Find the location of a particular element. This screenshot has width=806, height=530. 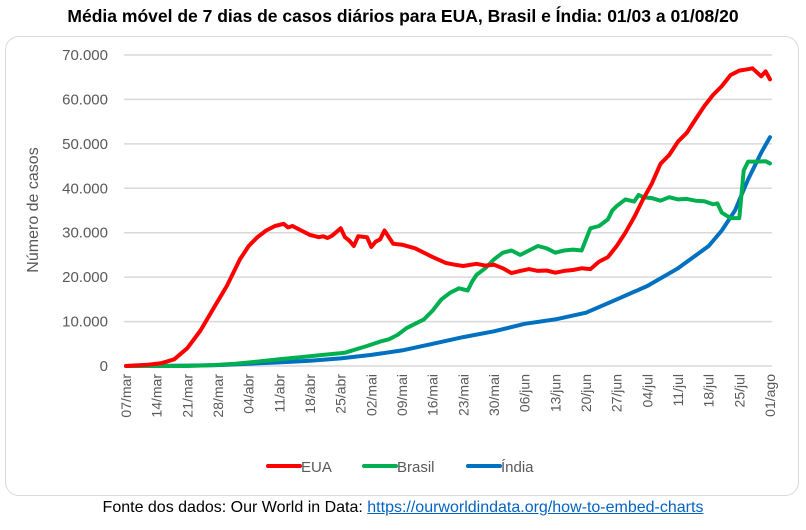

legend-item: EUA is located at coordinates (299, 467).